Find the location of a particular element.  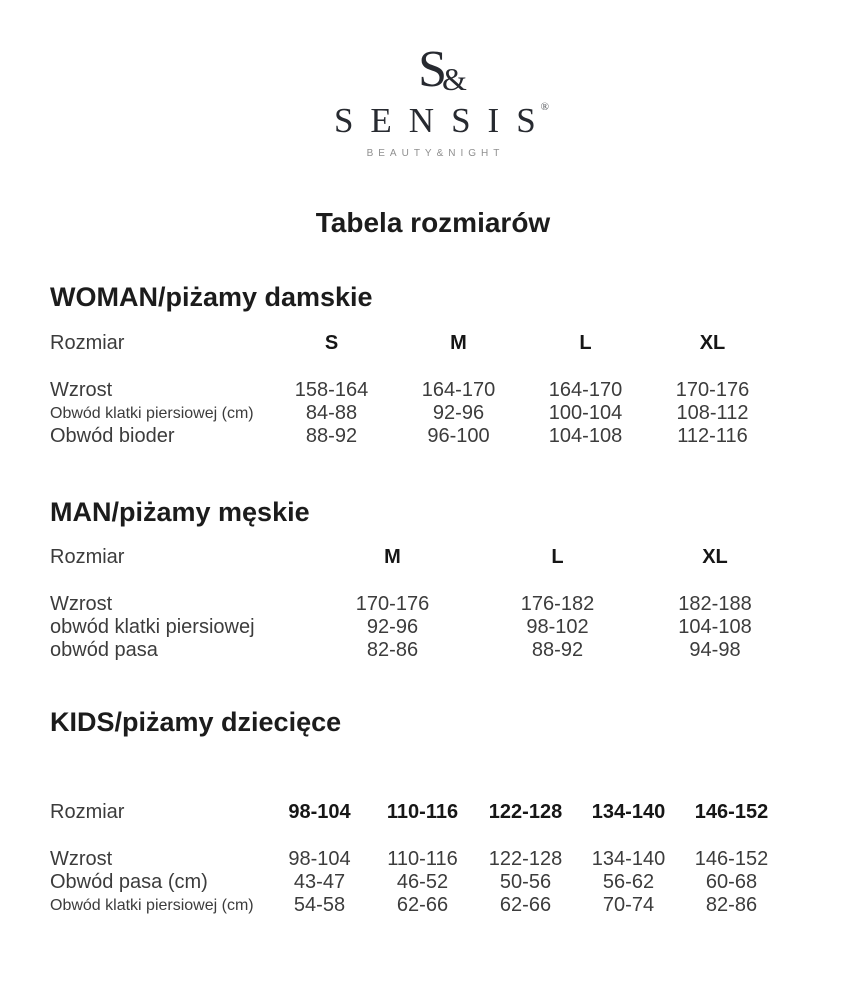

size-value: 112-116 is located at coordinates (712, 435).